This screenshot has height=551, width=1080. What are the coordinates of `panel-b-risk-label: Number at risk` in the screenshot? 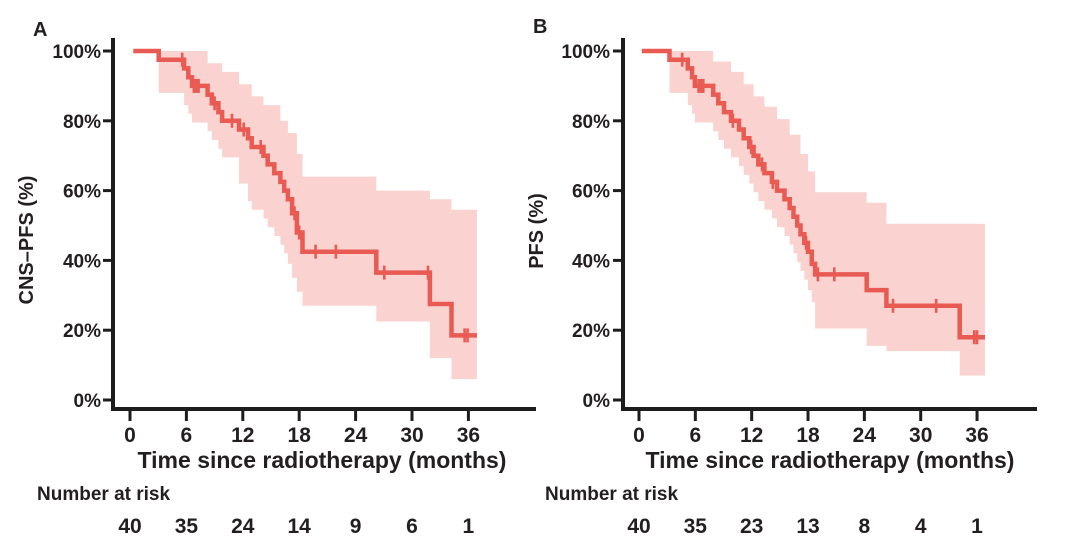 It's located at (612, 494).